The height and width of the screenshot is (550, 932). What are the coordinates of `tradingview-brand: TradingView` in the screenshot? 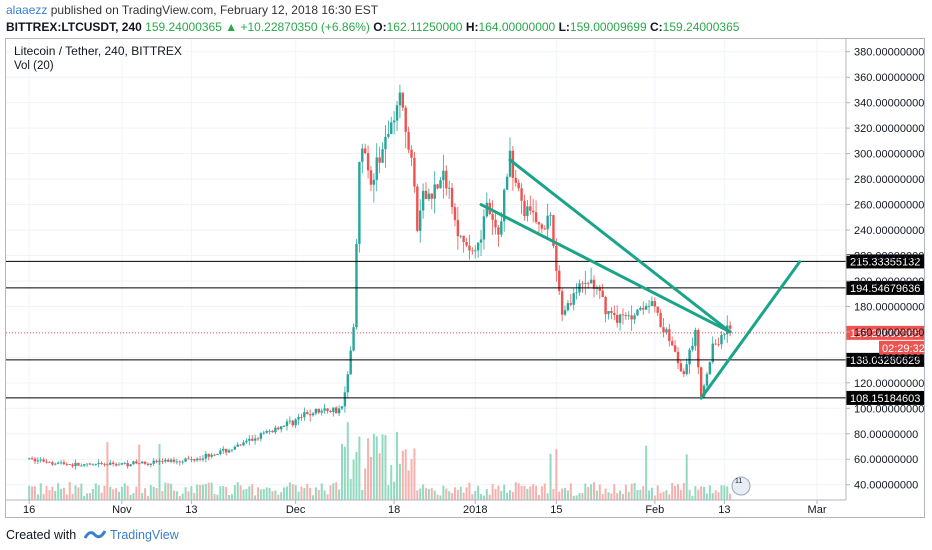 It's located at (144, 535).